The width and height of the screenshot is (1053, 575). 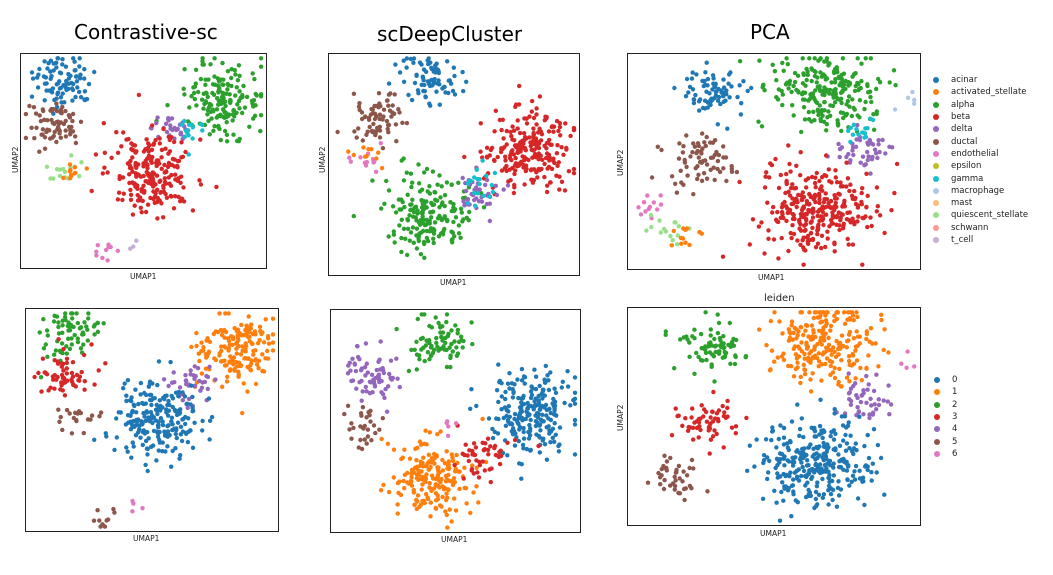 What do you see at coordinates (970, 227) in the screenshot?
I see `legend-label: schwann` at bounding box center [970, 227].